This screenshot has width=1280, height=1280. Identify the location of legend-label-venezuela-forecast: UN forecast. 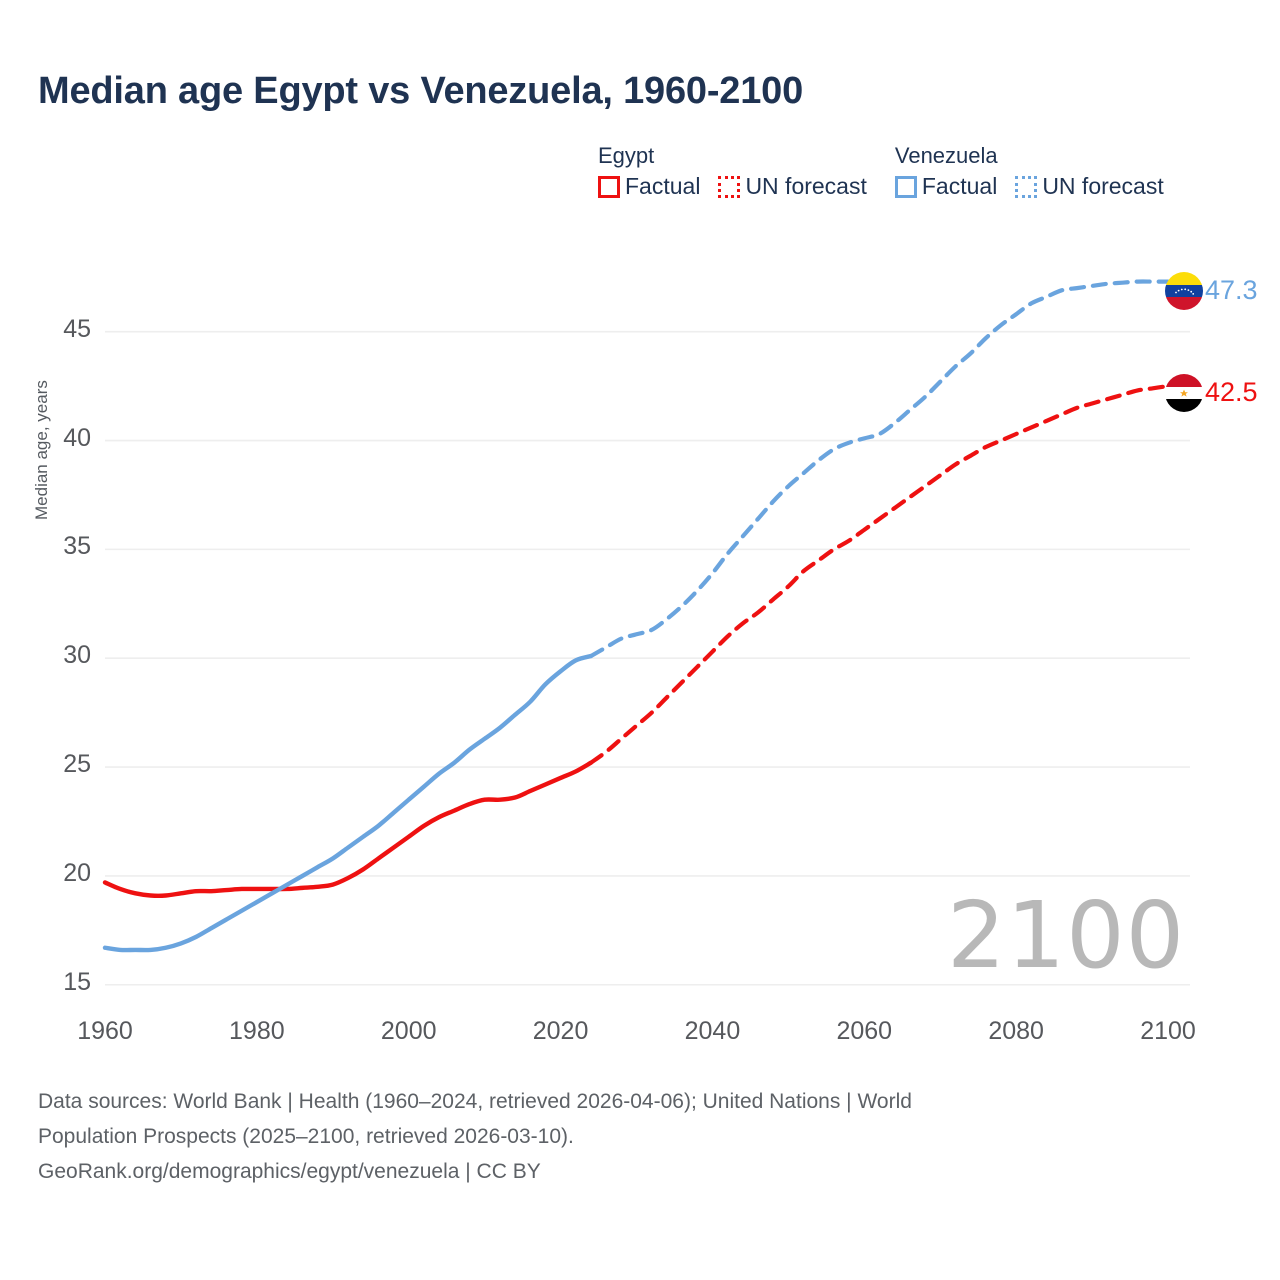
(1103, 186).